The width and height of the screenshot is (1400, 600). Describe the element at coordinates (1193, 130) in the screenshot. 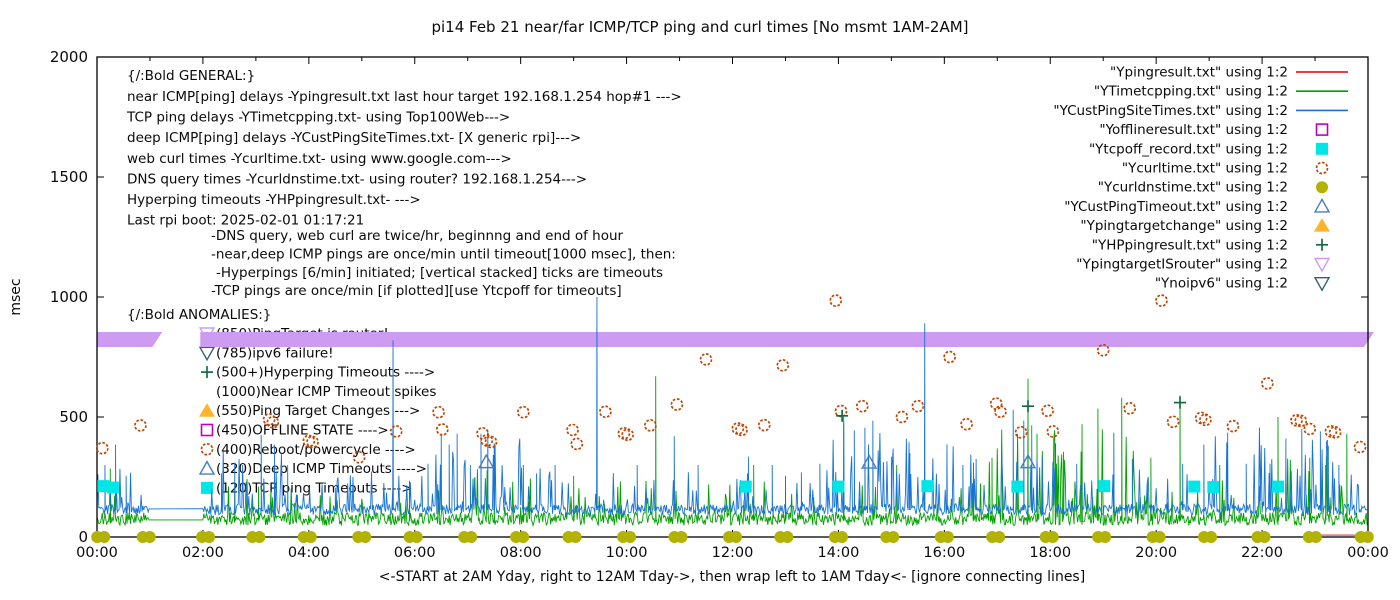

I see `legend-label: "Yofflineresult.txt" using 1:2` at that location.